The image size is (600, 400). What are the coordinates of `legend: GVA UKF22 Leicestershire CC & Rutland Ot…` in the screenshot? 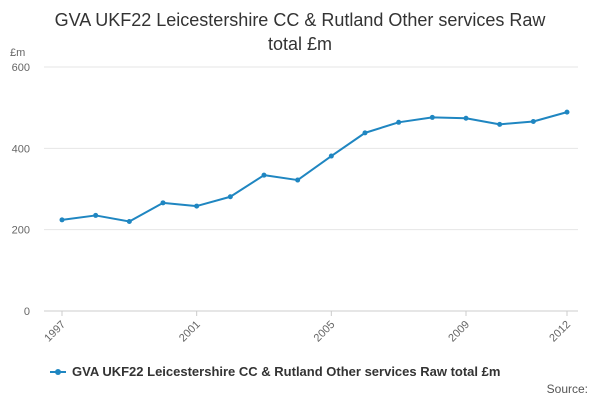 It's located at (275, 371).